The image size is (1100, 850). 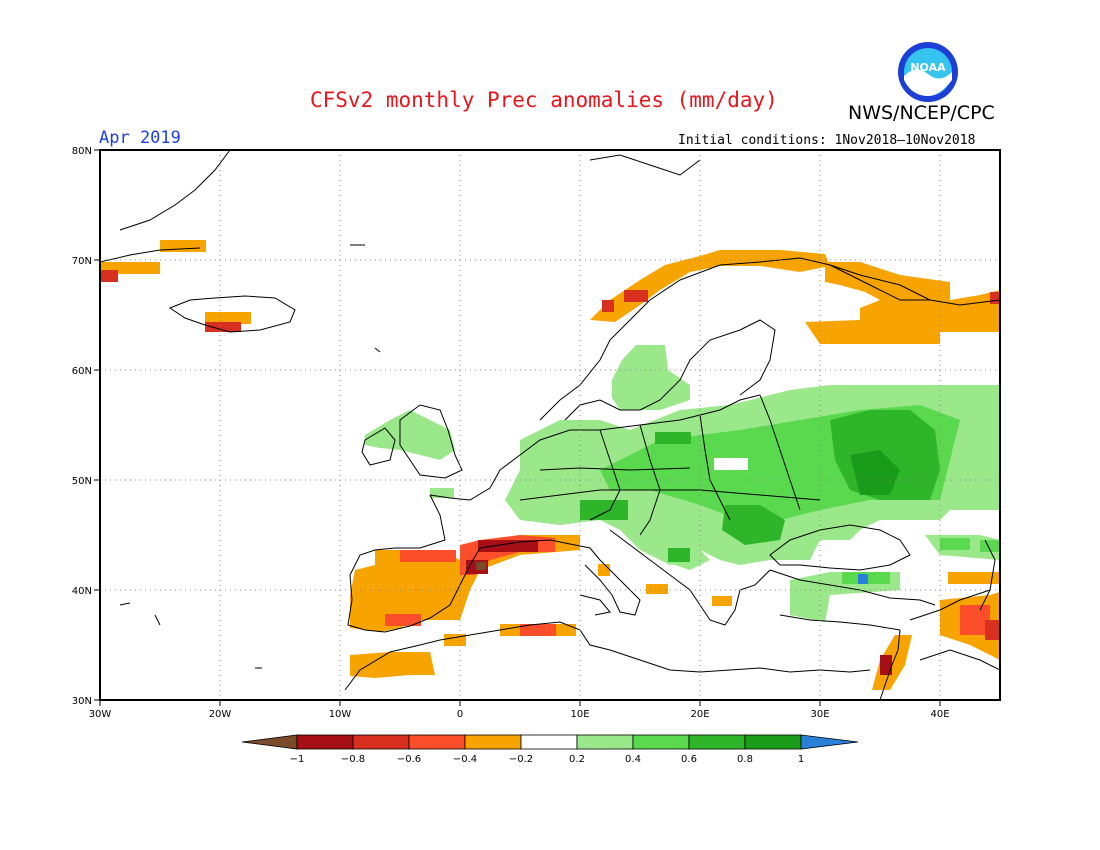 I want to click on colorbar-tick-label: −0.2, so click(x=521, y=759).